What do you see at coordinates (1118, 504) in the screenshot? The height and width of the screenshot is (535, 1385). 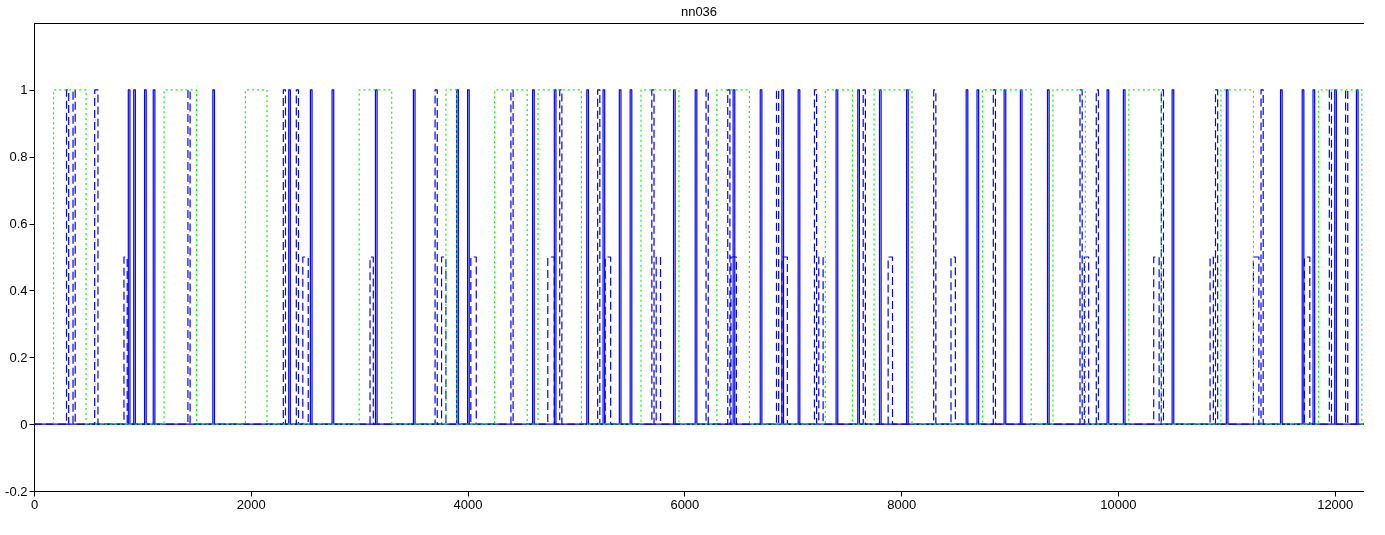 I see `x-tick-label: 10000` at bounding box center [1118, 504].